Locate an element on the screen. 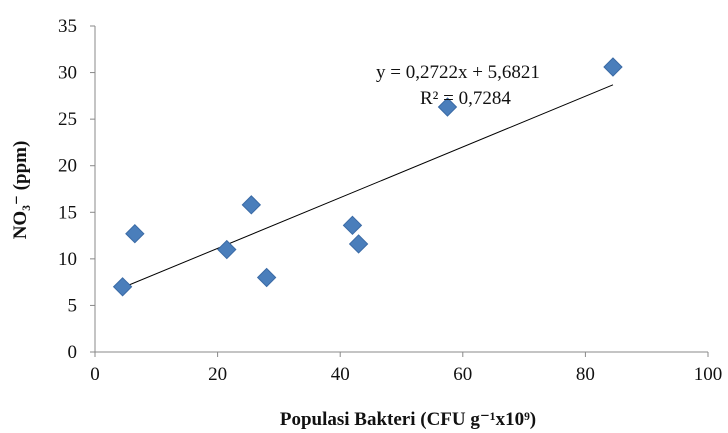 The height and width of the screenshot is (433, 728). x-tick-label: 100 is located at coordinates (708, 374).